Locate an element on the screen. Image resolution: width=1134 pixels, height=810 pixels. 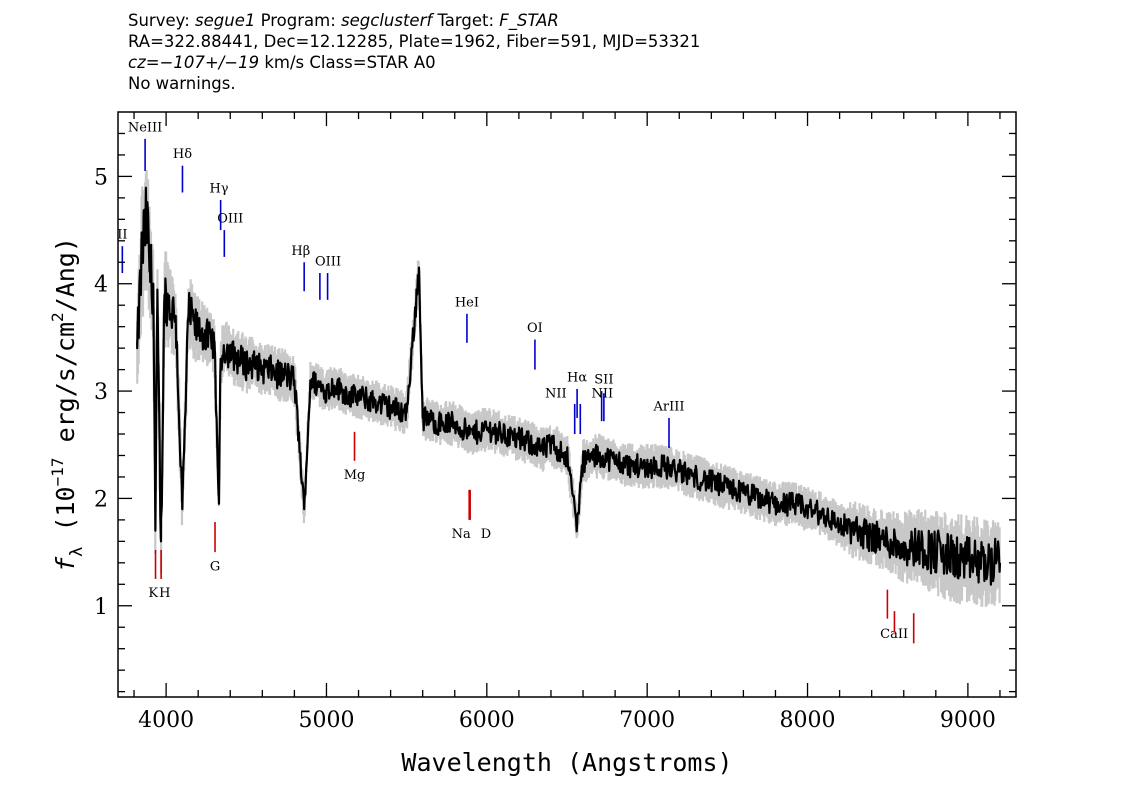
x-tick-label: 5000 is located at coordinates (326, 720).